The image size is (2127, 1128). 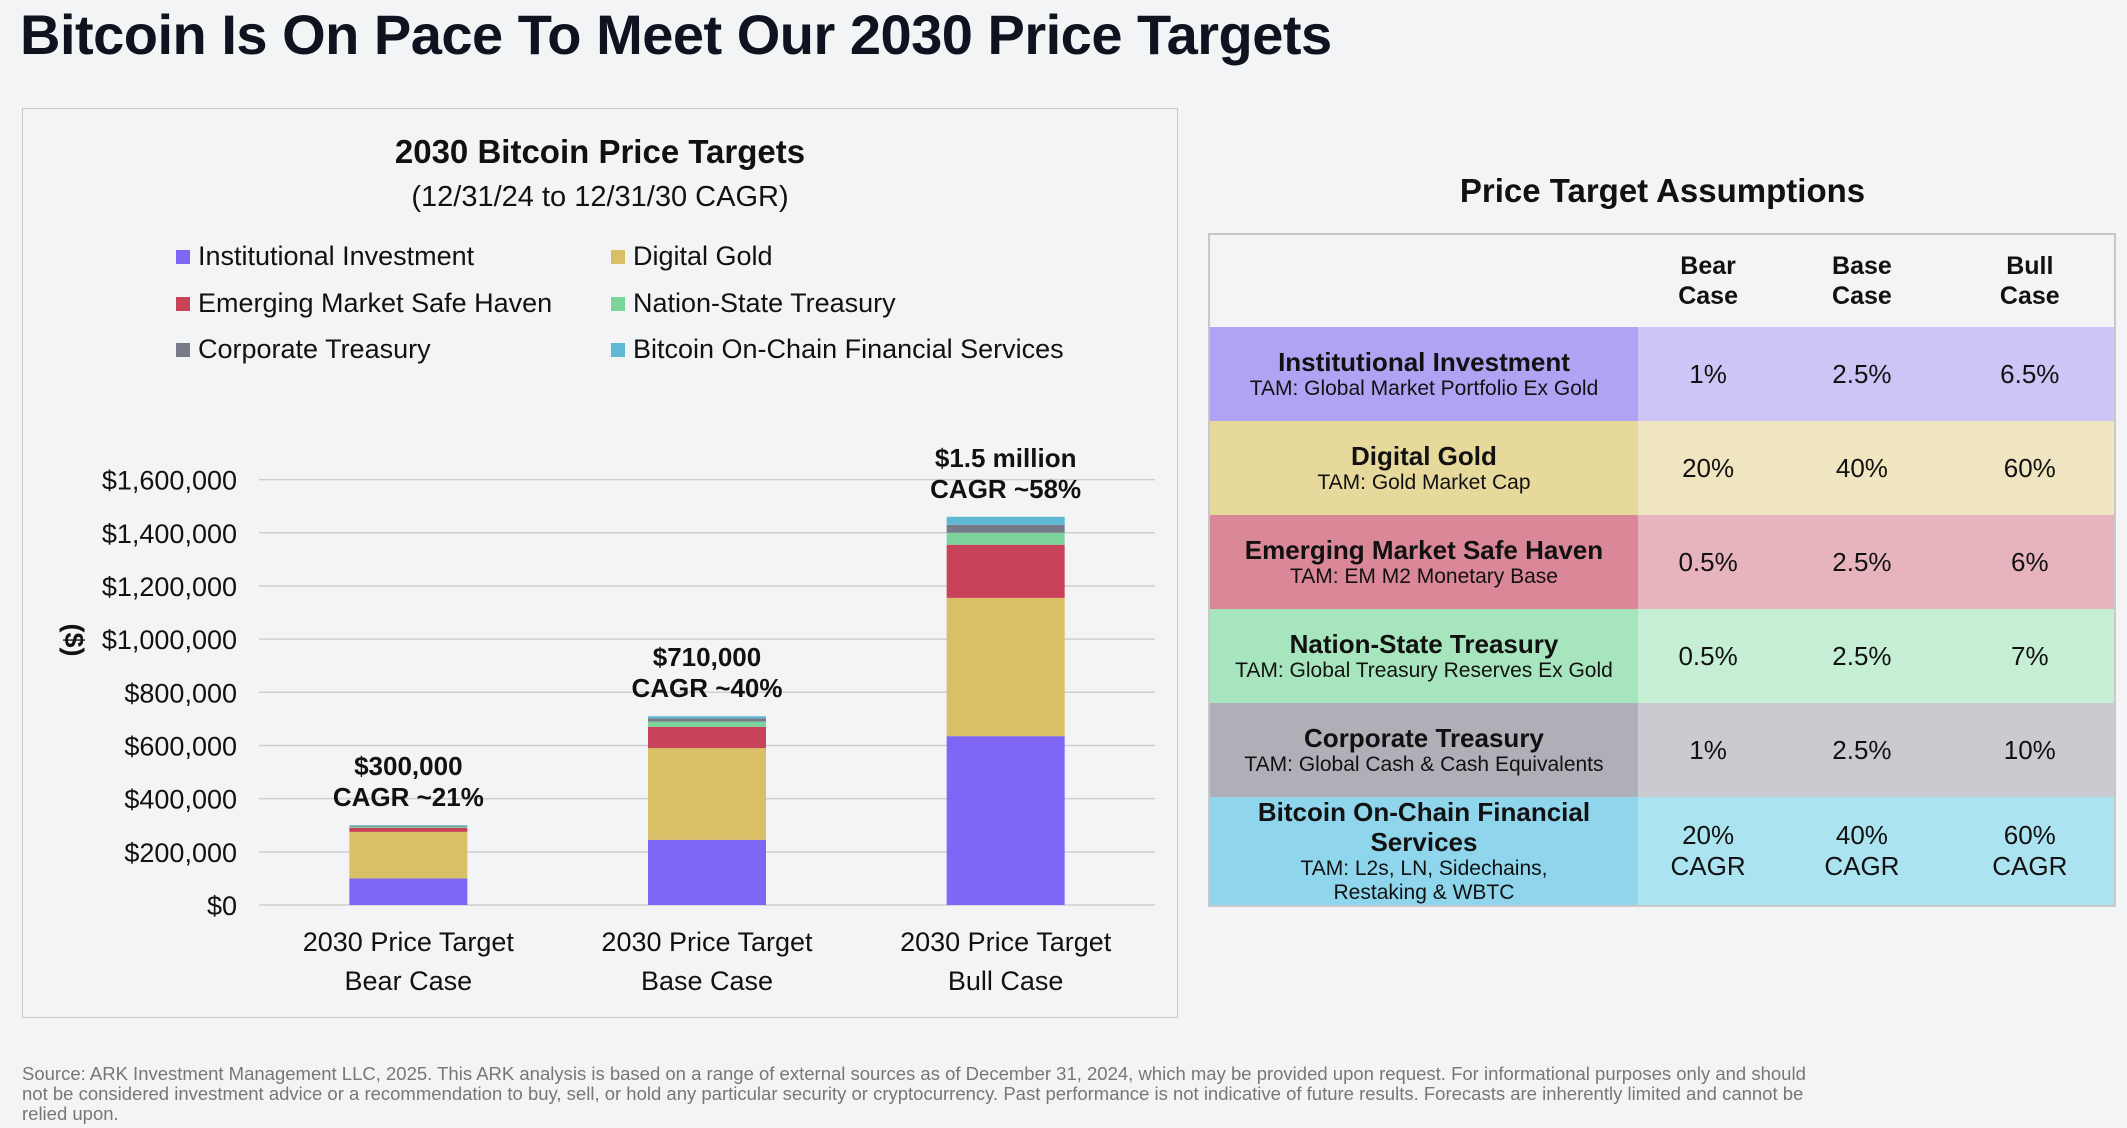 What do you see at coordinates (764, 303) in the screenshot?
I see `legend-label: Nation-State Treasury` at bounding box center [764, 303].